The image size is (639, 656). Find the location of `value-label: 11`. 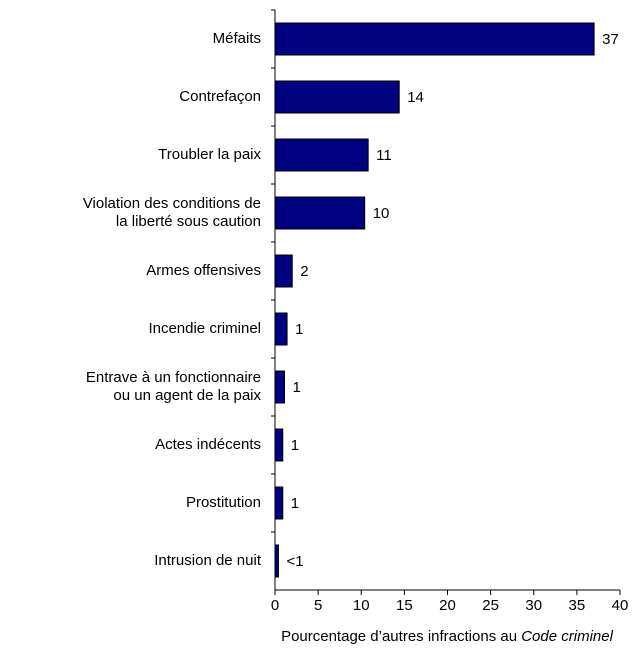

value-label: 11 is located at coordinates (384, 155).